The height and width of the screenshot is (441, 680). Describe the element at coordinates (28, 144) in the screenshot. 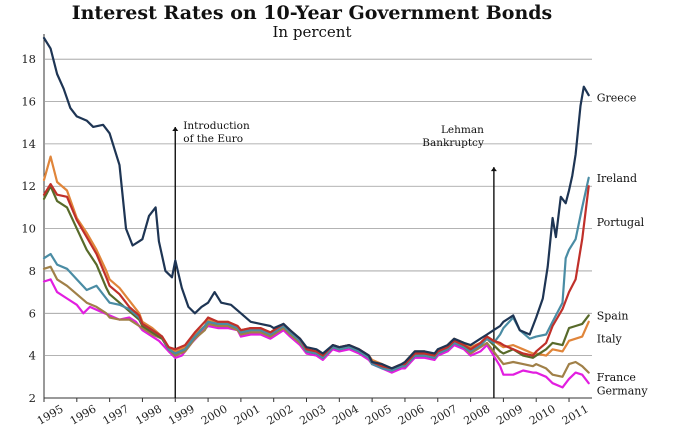

I see `y-tick-label: 14` at that location.